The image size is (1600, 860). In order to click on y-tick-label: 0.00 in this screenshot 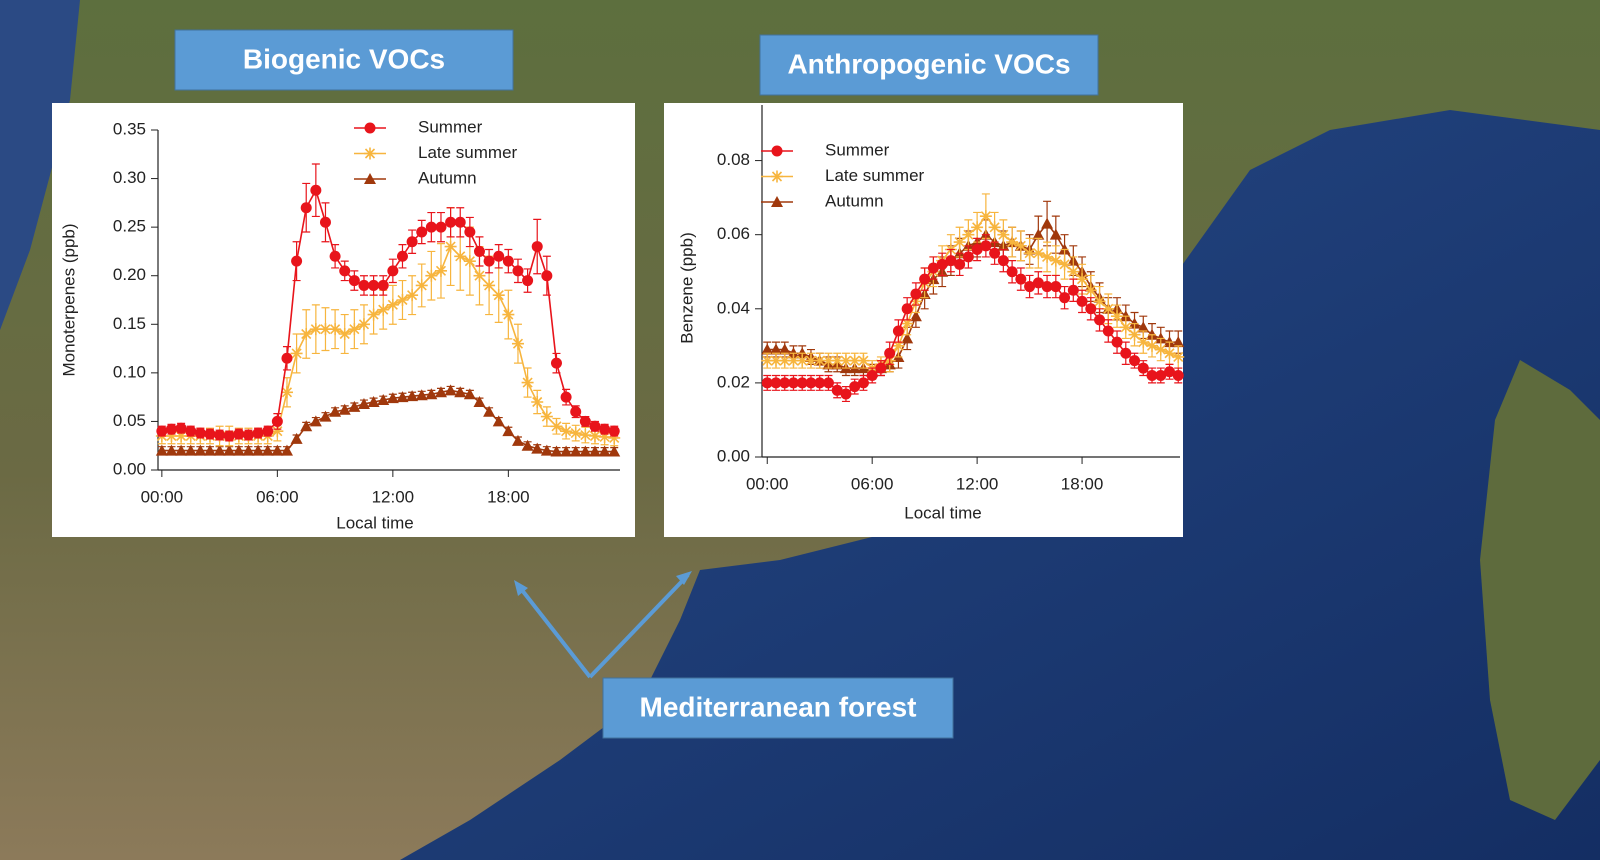, I will do `click(733, 455)`.